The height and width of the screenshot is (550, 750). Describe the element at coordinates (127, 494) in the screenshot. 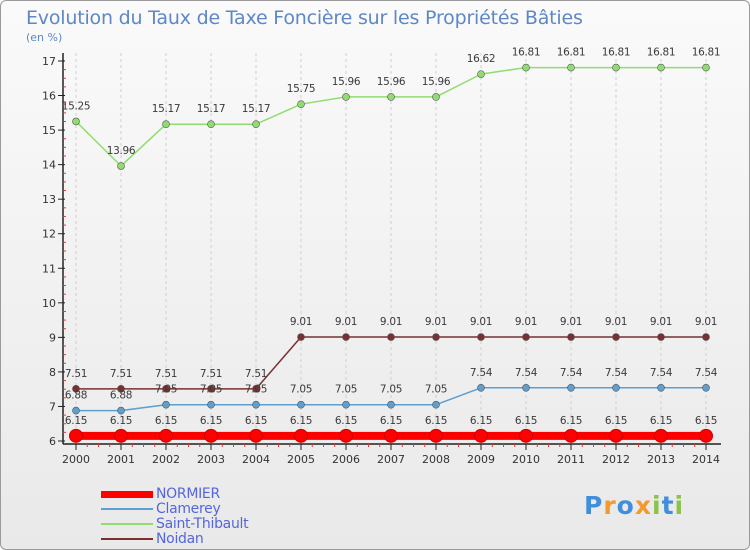

I see `legend-swatch-normier` at that location.